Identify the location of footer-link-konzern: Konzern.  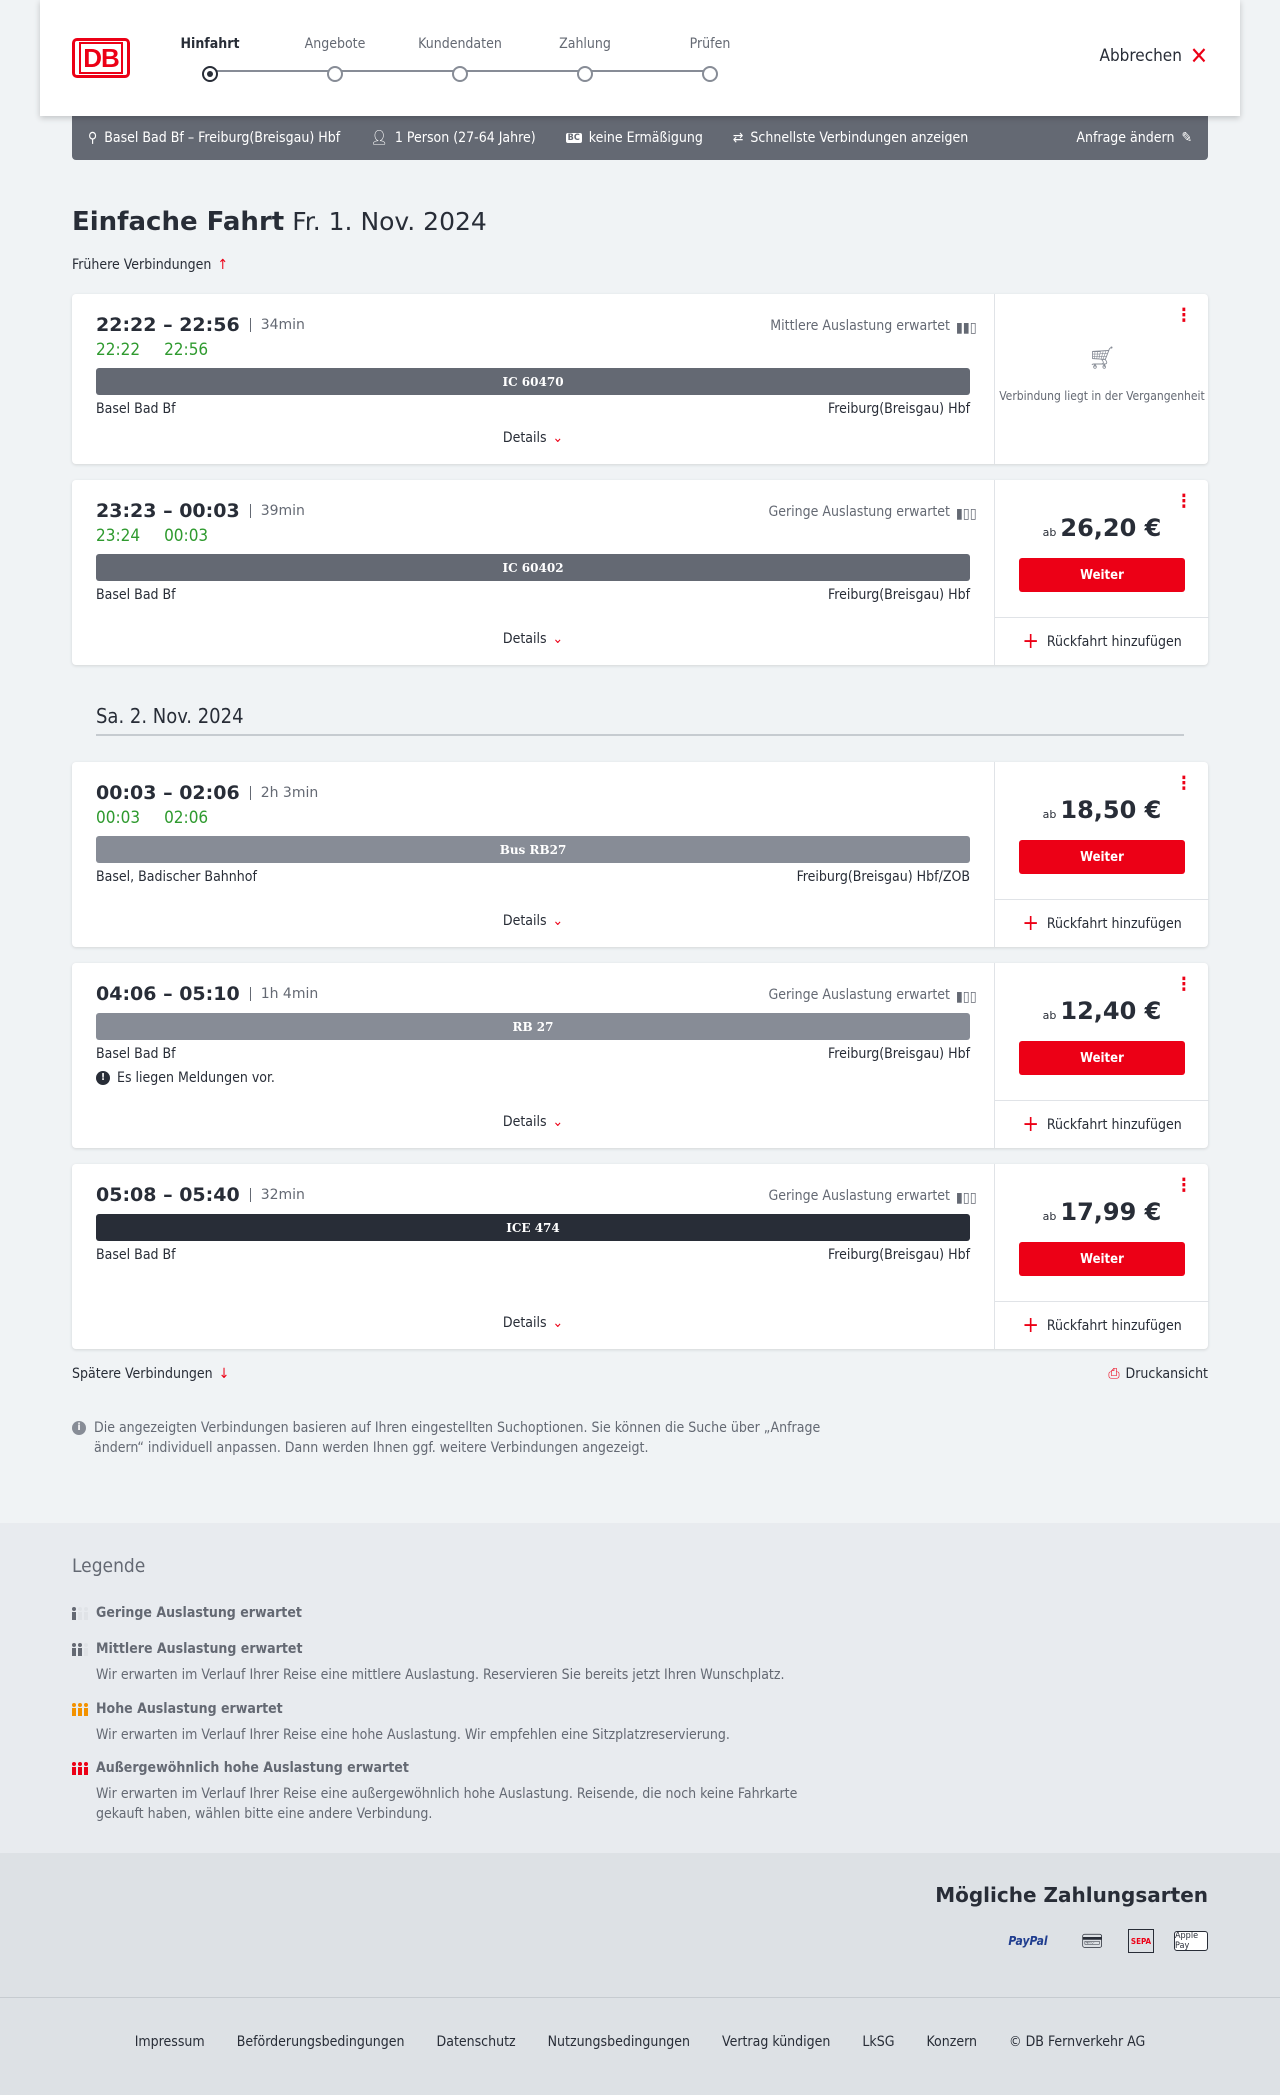
(951, 2042).